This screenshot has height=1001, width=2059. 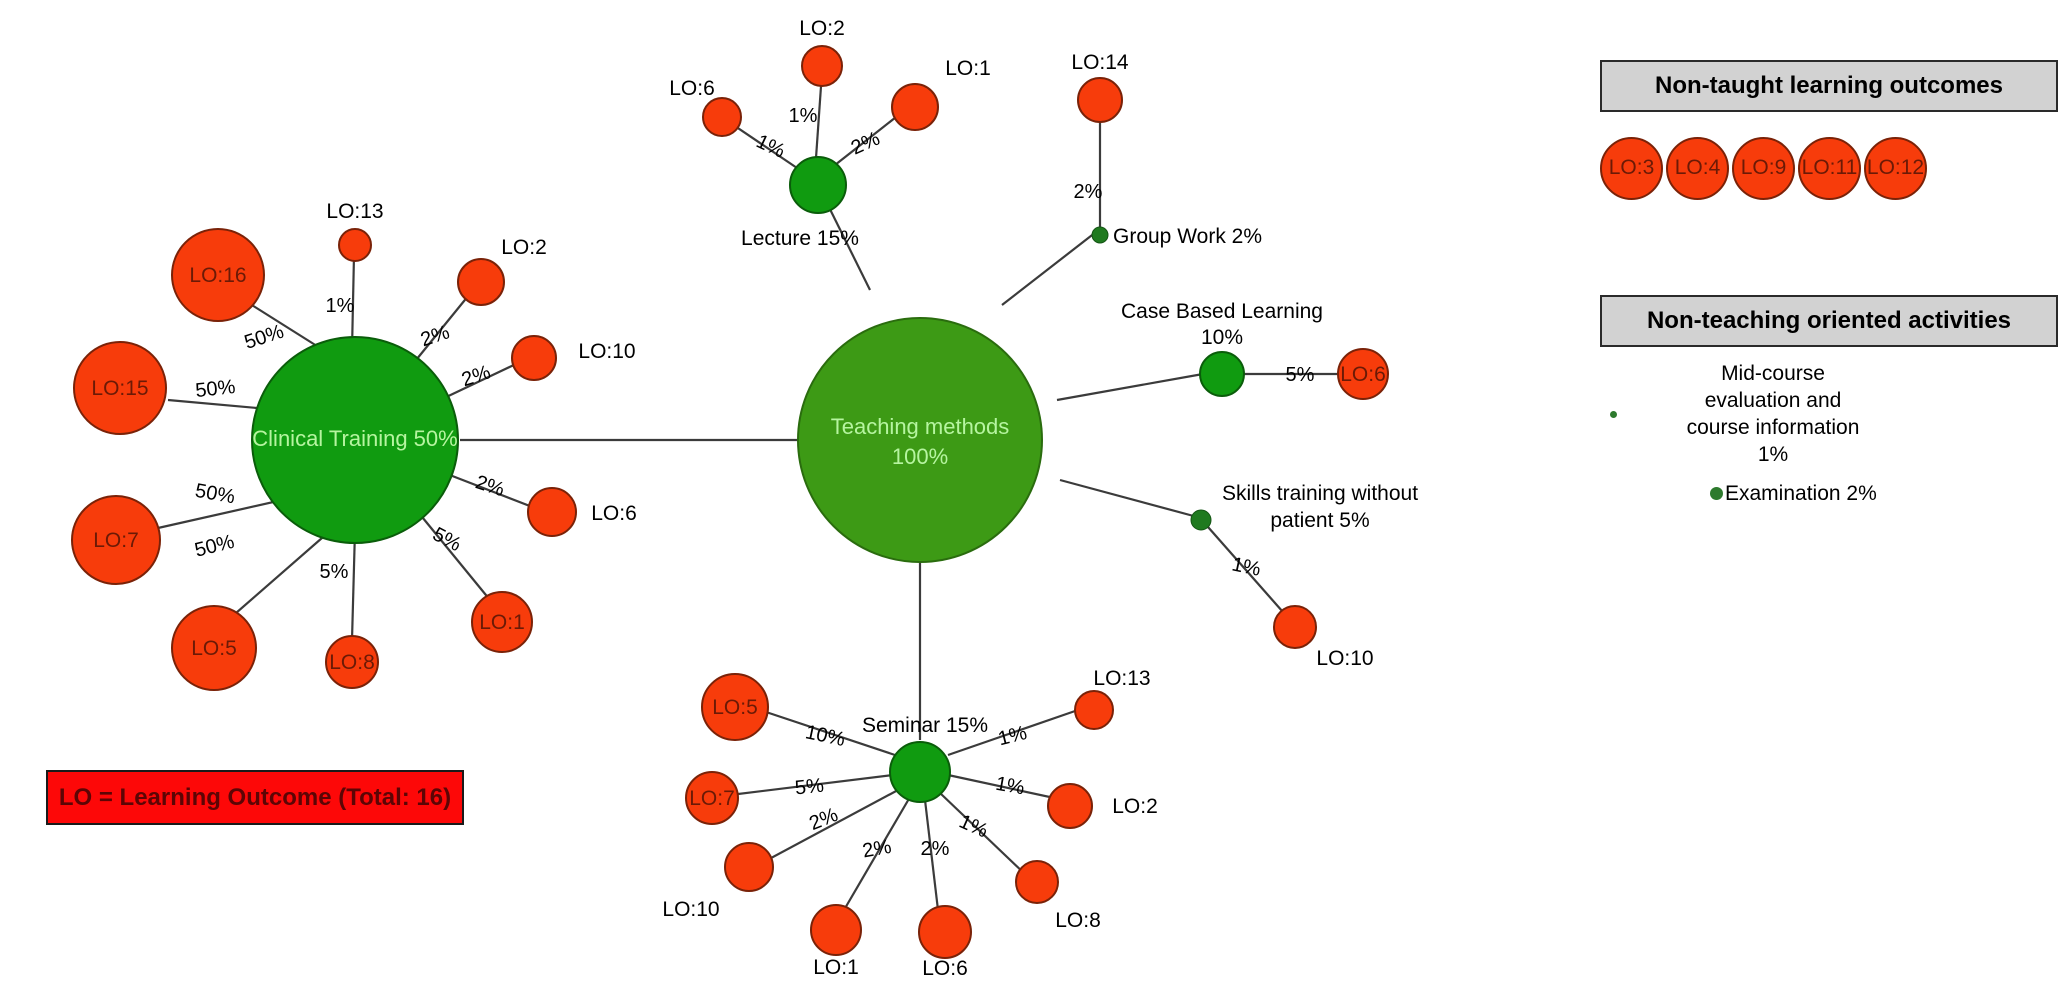 I want to click on legend-non-taught-chip-row: LO:3 LO:4 LO:9 LO:11 LO:12, so click(x=1829, y=168).